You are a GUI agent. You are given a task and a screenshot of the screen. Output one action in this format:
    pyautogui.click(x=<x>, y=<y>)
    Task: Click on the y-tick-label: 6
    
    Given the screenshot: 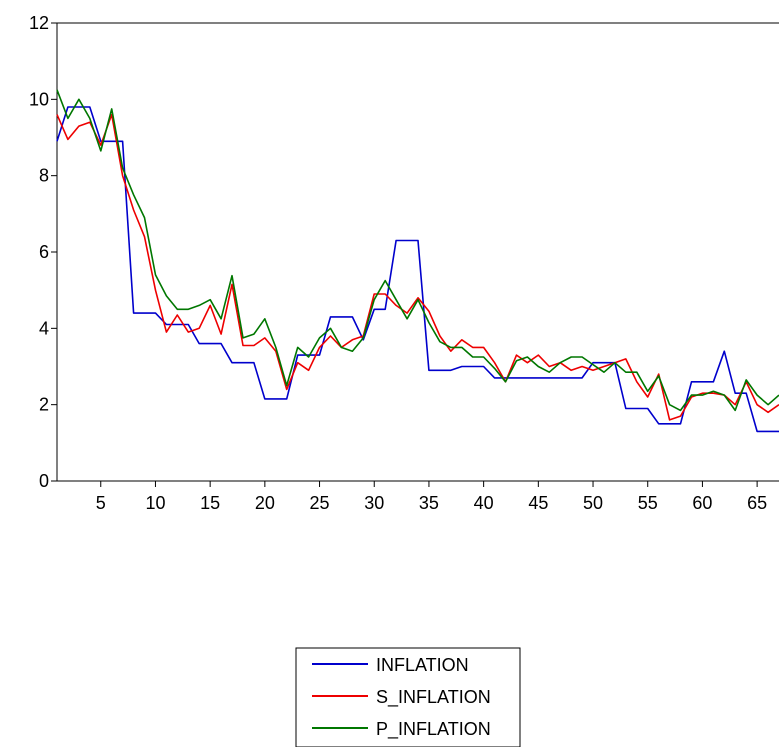 What is the action you would take?
    pyautogui.click(x=44, y=252)
    